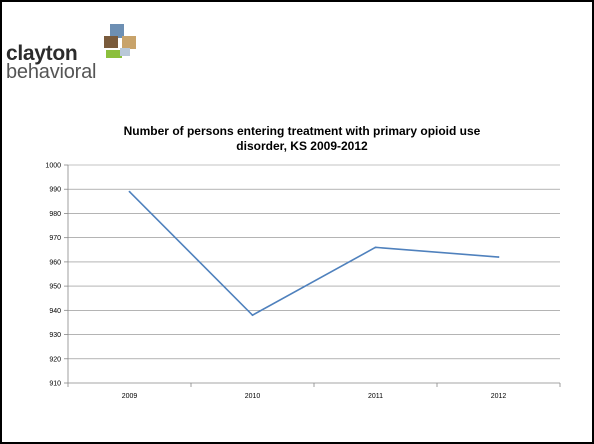 This screenshot has height=444, width=594. Describe the element at coordinates (375, 396) in the screenshot. I see `x-tick-label: 2011` at that location.